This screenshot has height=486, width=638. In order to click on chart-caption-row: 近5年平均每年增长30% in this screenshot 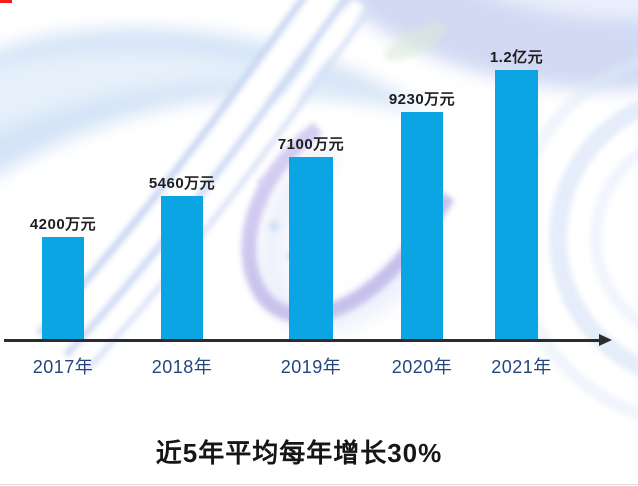, I will do `click(319, 451)`.